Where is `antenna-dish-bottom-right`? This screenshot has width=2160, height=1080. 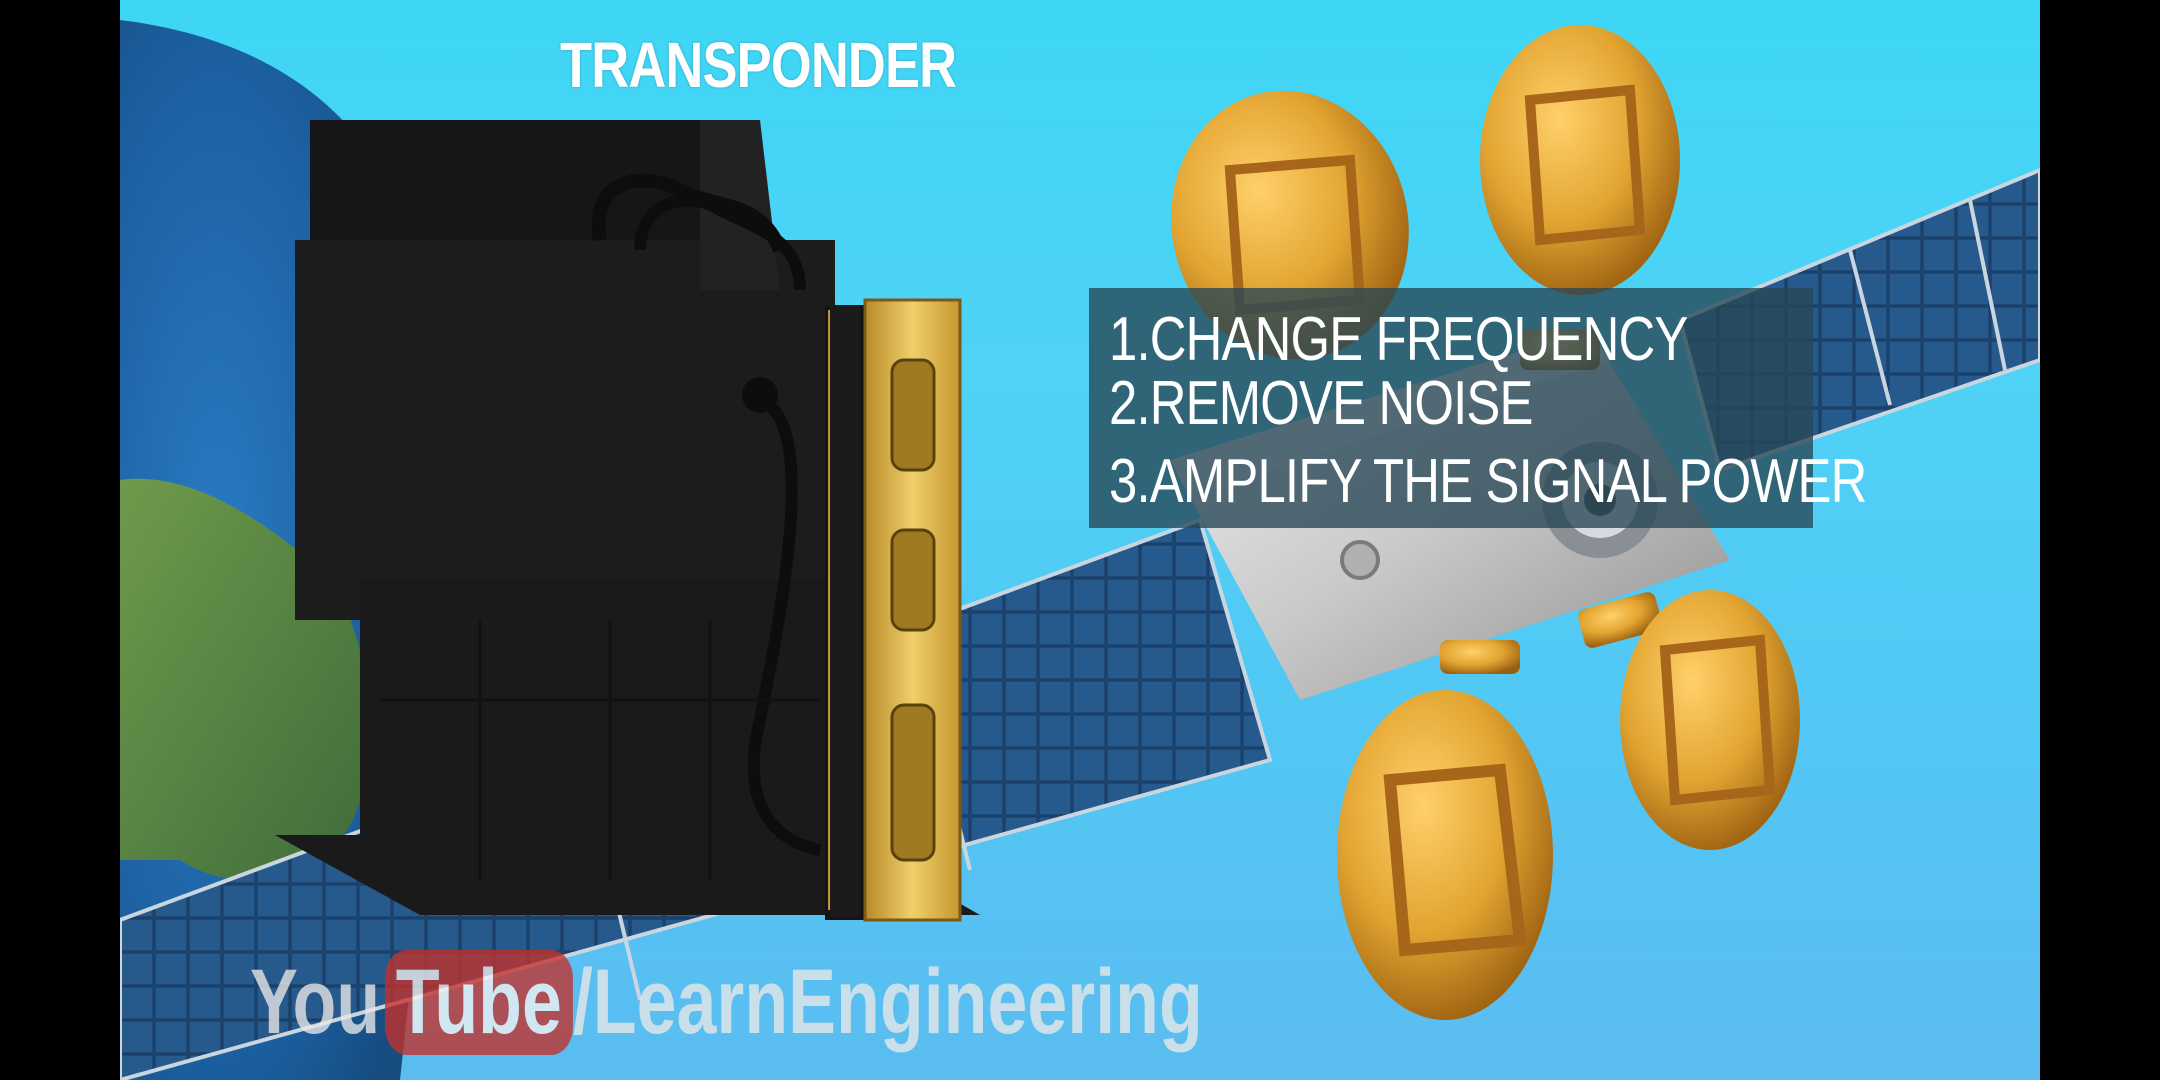
antenna-dish-bottom-right is located at coordinates (1710, 720).